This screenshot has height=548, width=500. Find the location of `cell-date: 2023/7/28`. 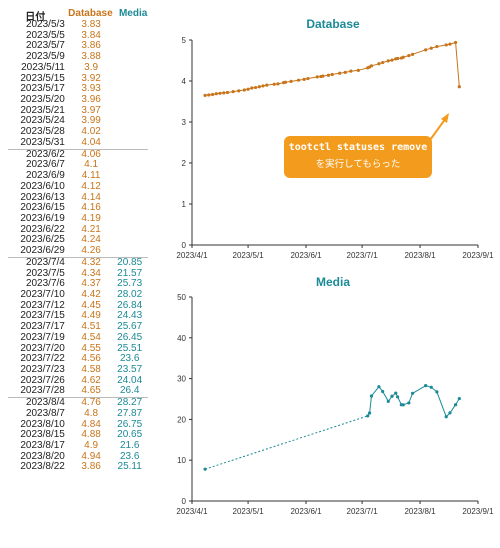

cell-date: 2023/7/28 is located at coordinates (42, 391).